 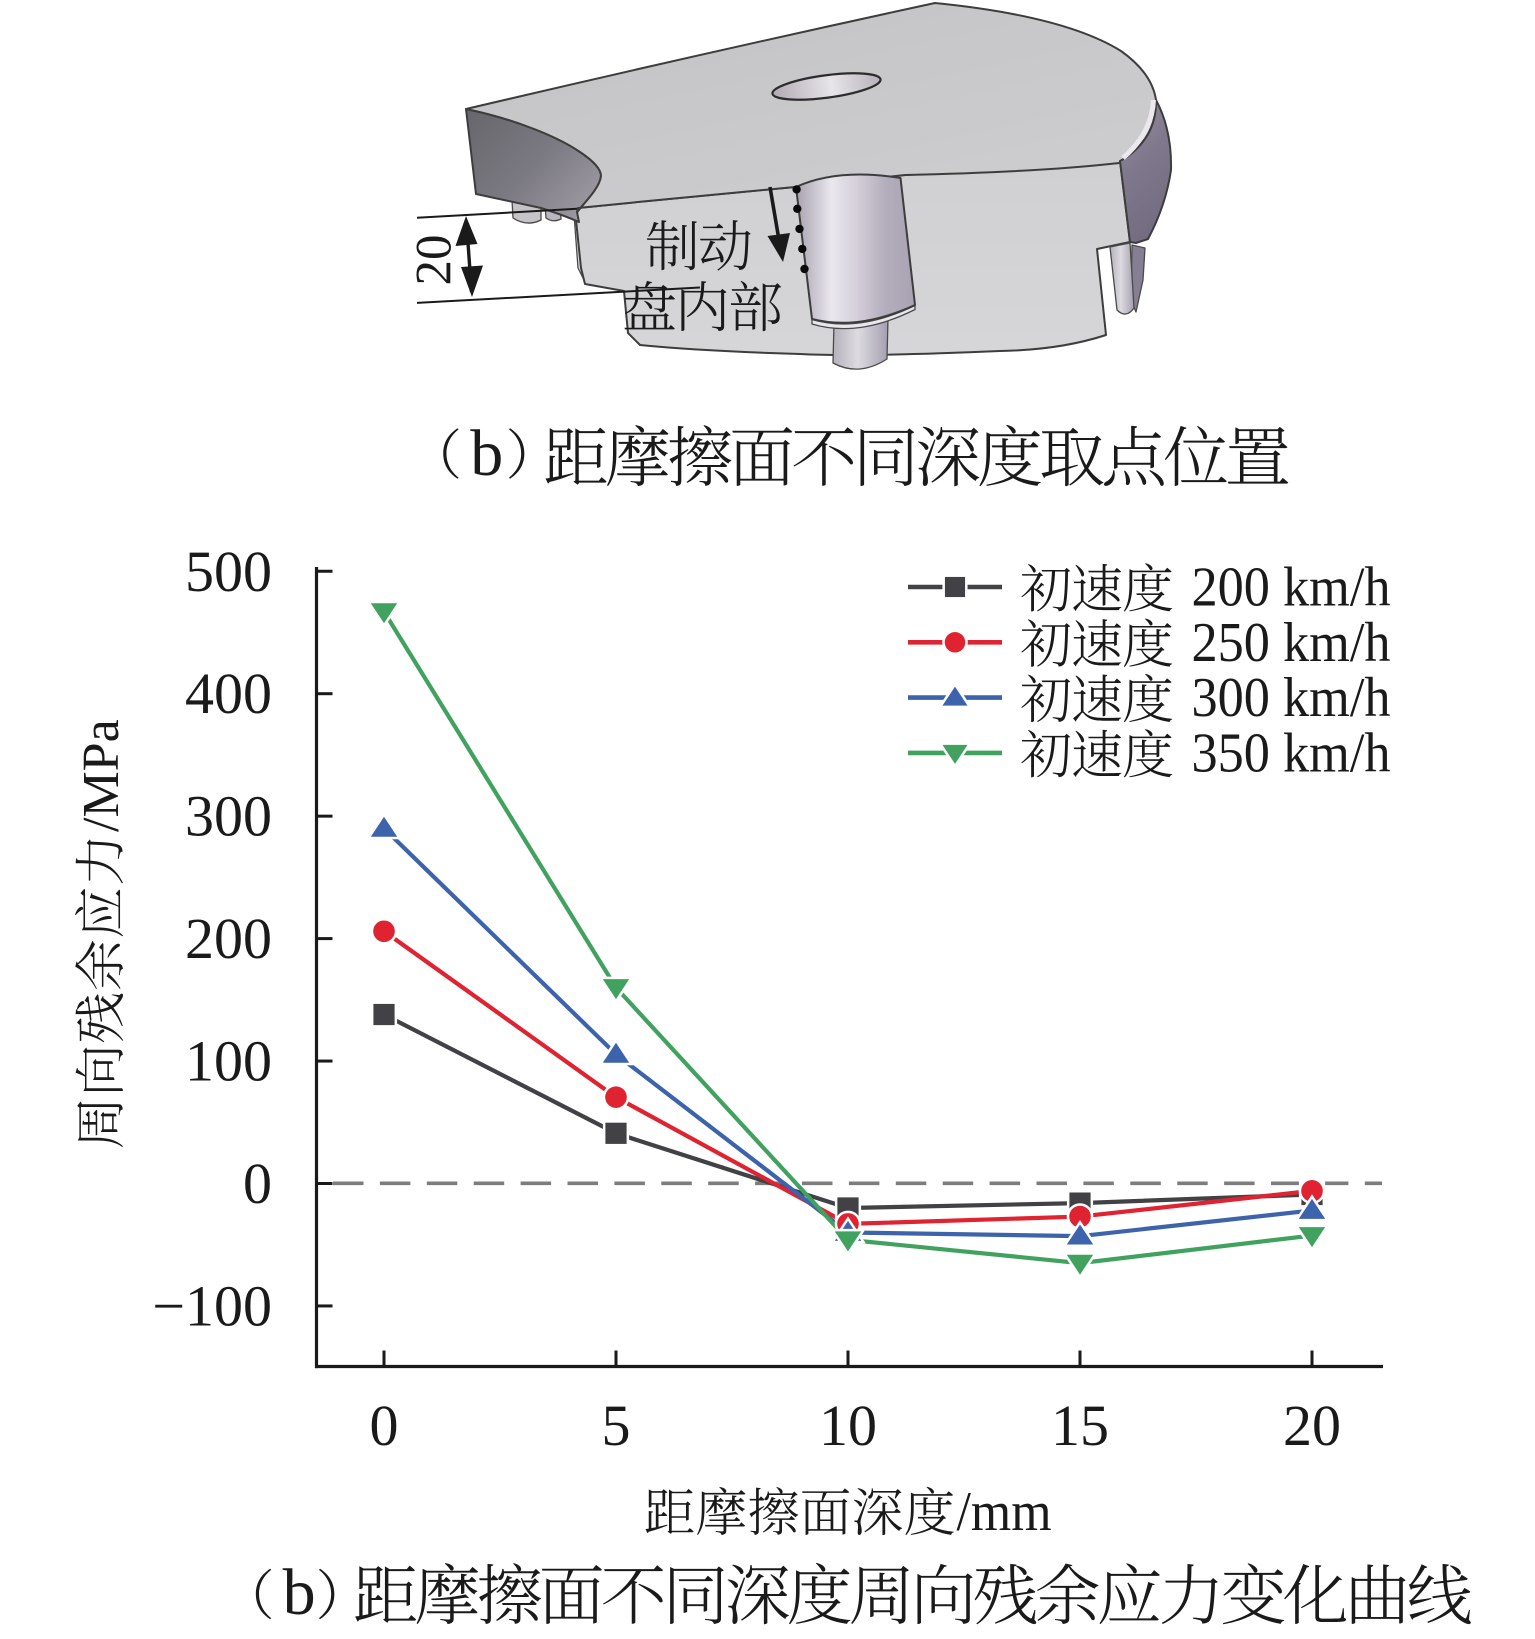 I want to click on svg-text: 300, so click(x=228, y=816).